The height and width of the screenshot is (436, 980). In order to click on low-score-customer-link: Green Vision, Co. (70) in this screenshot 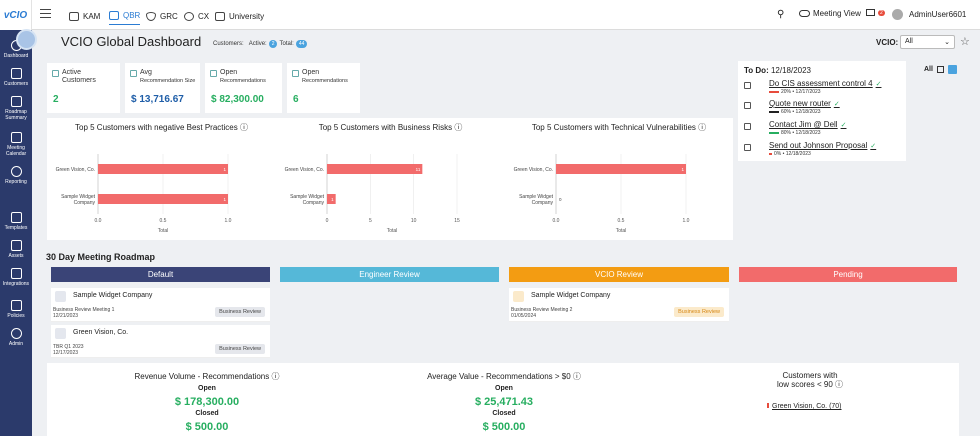, I will do `click(804, 406)`.